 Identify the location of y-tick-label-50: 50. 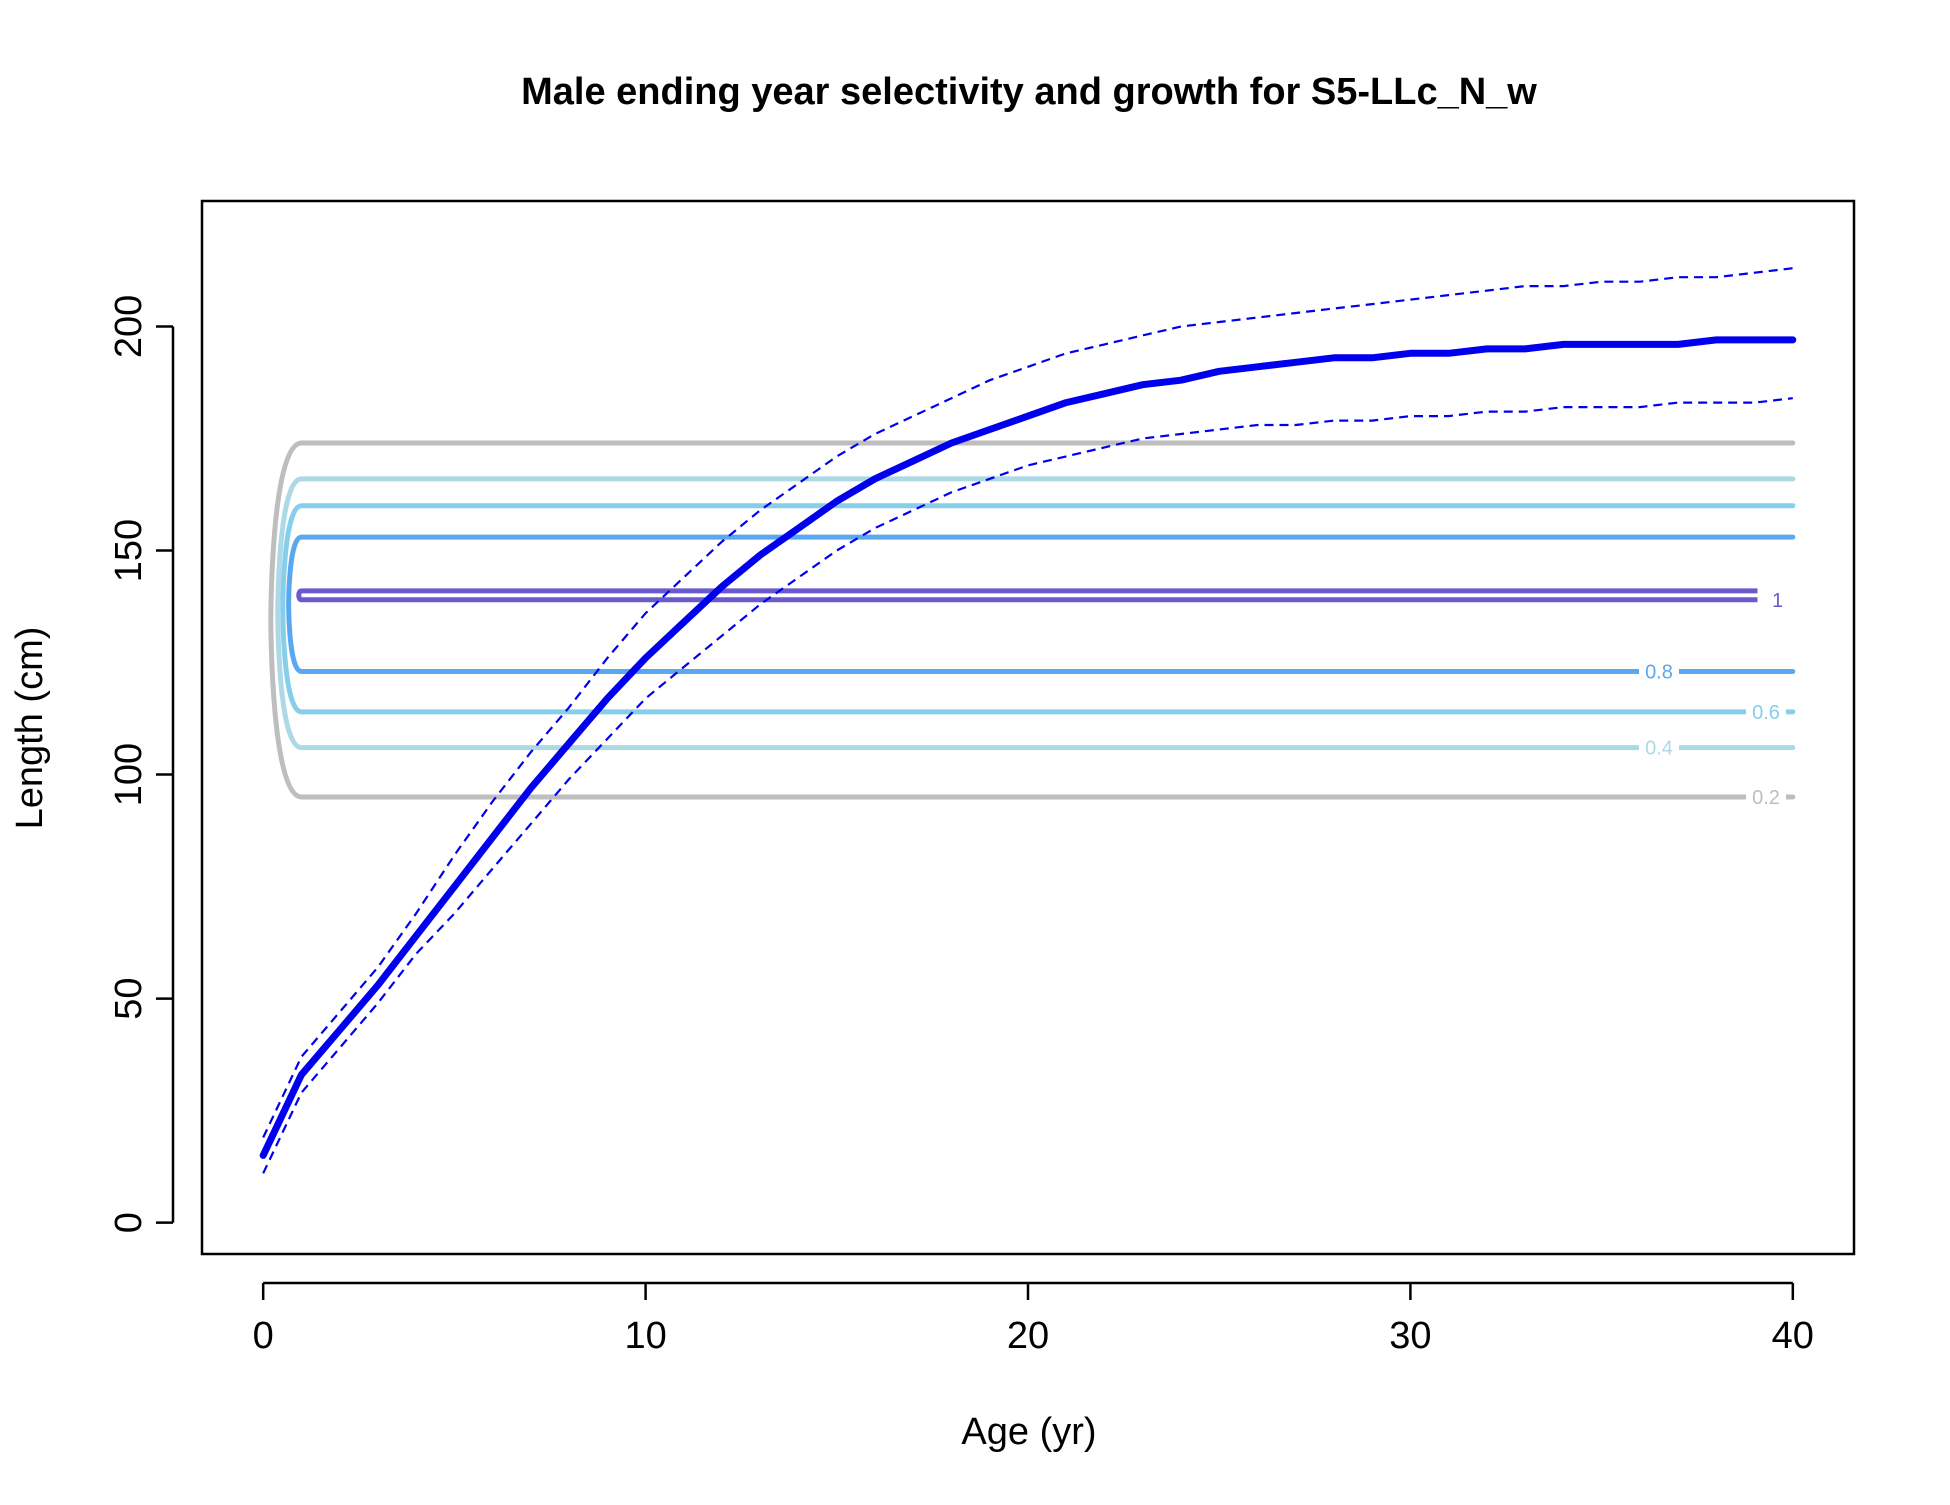
(129, 998).